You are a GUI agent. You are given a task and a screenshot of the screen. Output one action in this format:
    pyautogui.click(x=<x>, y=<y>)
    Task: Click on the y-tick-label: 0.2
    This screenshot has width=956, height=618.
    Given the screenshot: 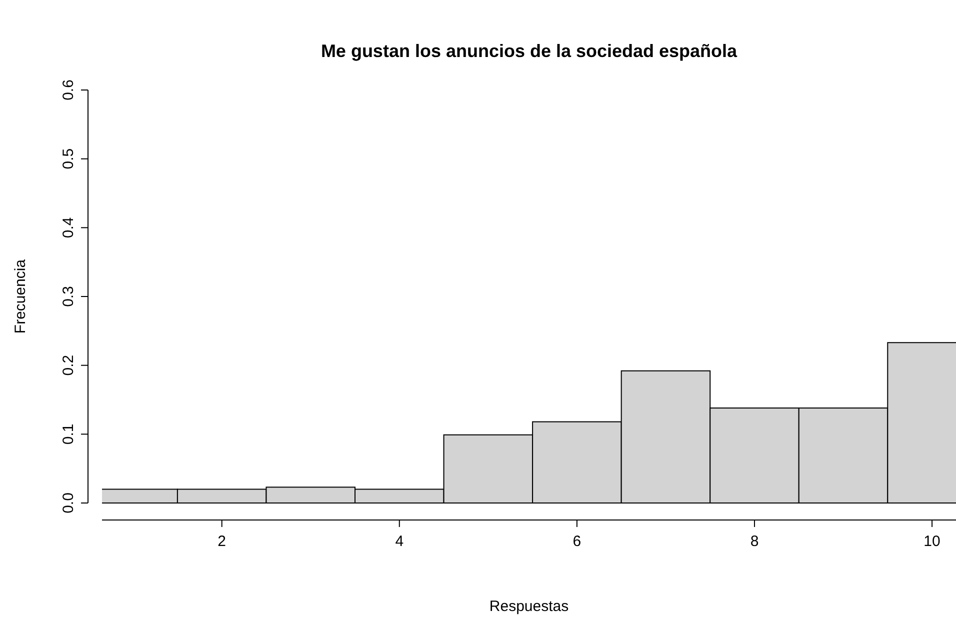 What is the action you would take?
    pyautogui.click(x=68, y=365)
    